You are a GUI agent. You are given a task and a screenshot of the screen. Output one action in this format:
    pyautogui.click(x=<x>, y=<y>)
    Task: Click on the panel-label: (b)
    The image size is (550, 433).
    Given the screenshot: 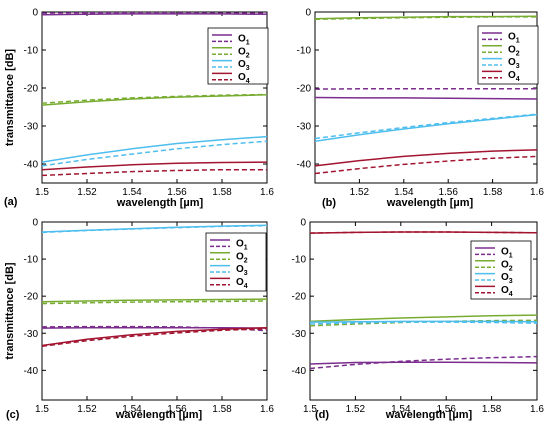 What is the action you would take?
    pyautogui.click(x=329, y=203)
    